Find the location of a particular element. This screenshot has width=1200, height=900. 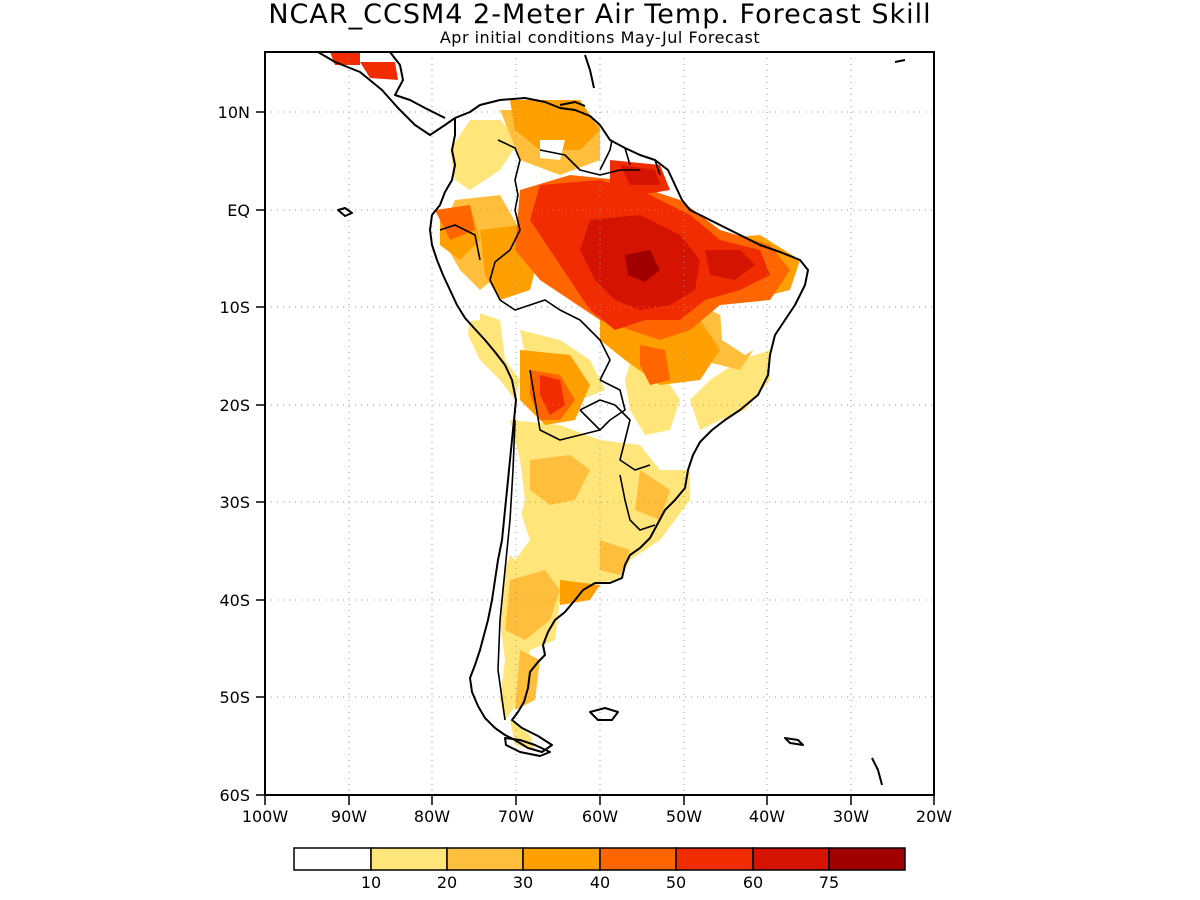

x-tick-label: 30W is located at coordinates (851, 816).